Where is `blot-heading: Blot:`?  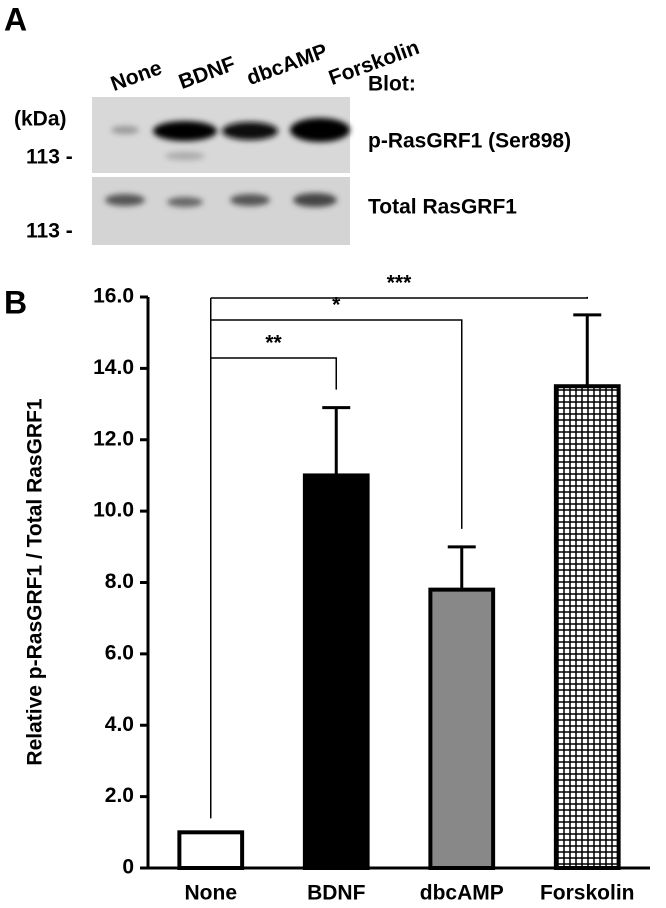 blot-heading: Blot: is located at coordinates (392, 84).